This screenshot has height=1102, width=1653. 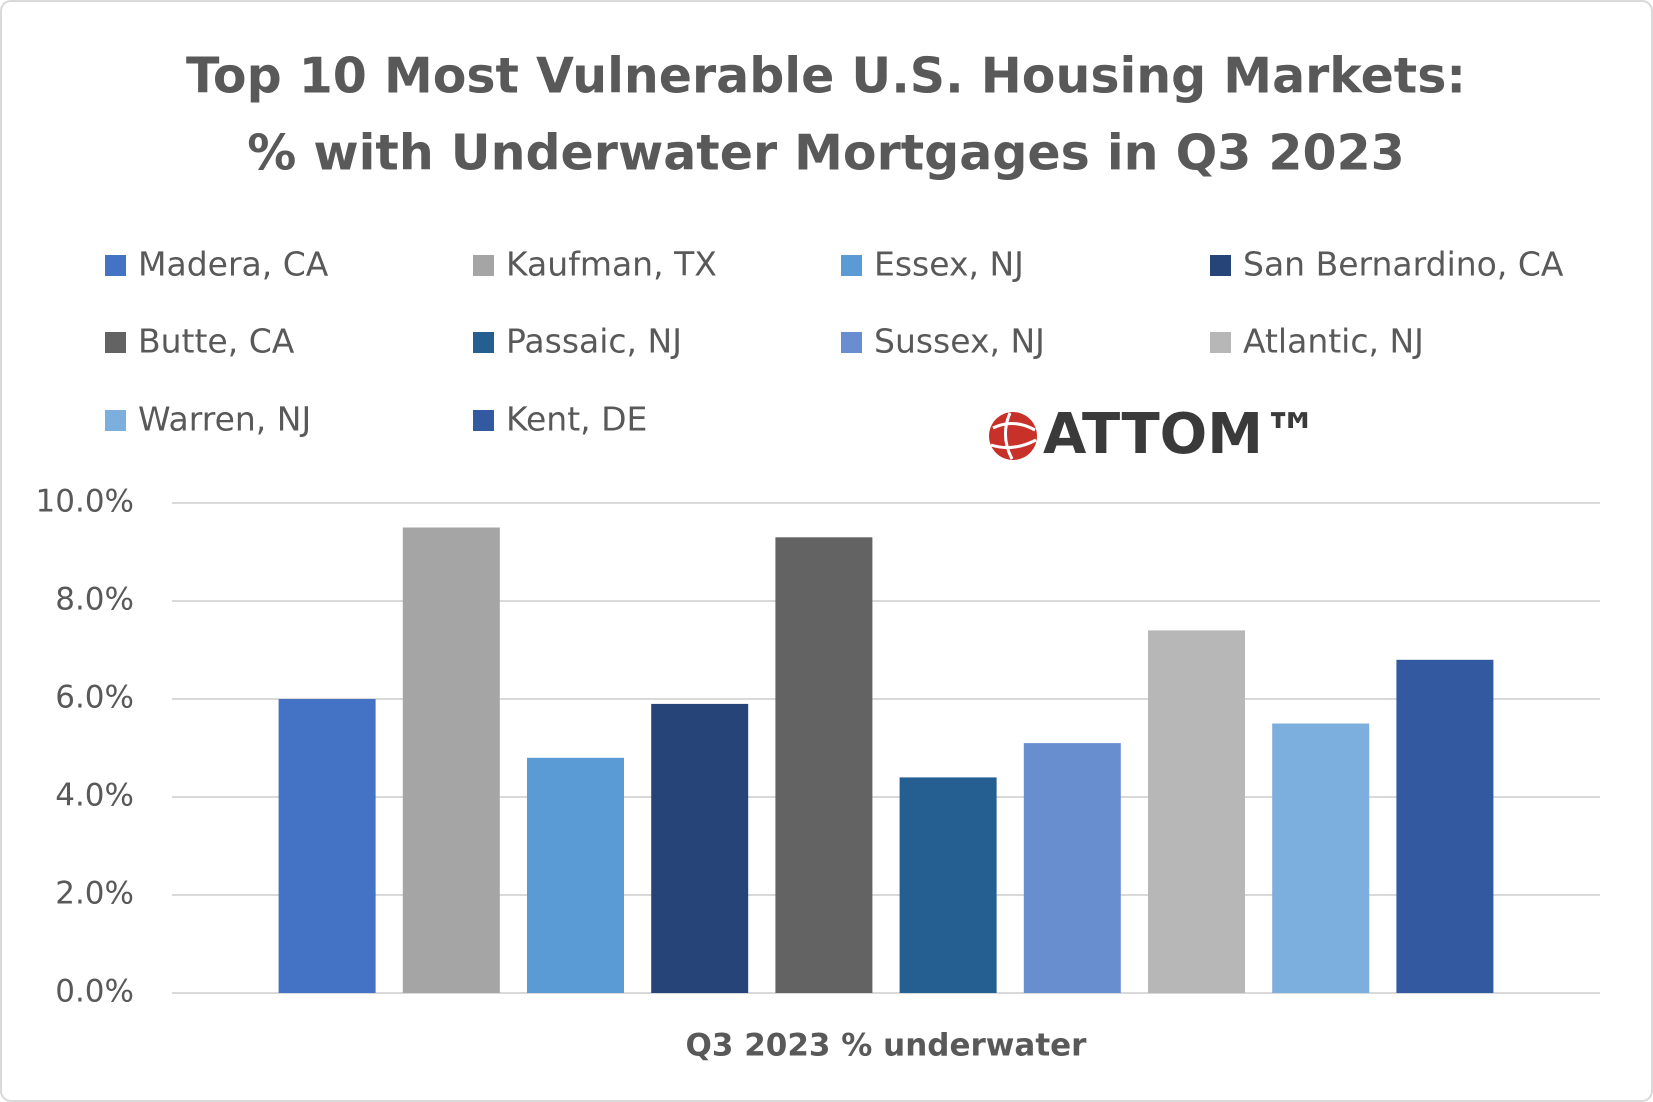 I want to click on legend-label: Atlantic, NJ, so click(x=1333, y=341).